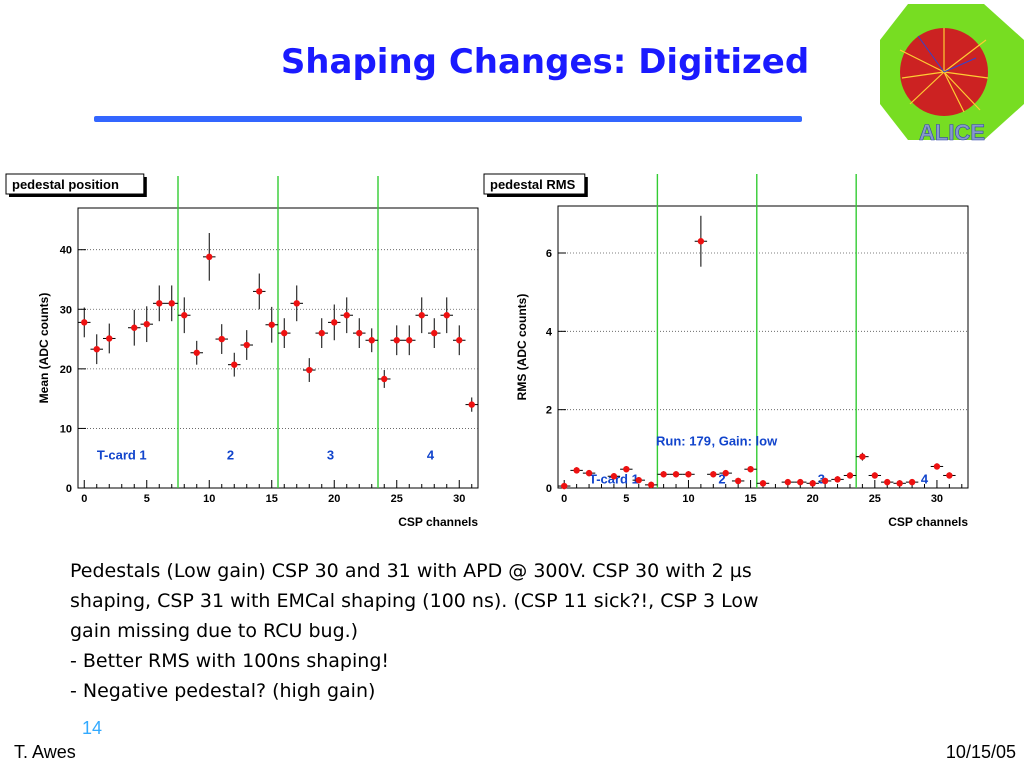 This screenshot has height=768, width=1024. I want to click on y-tick-label: 0, so click(549, 489).